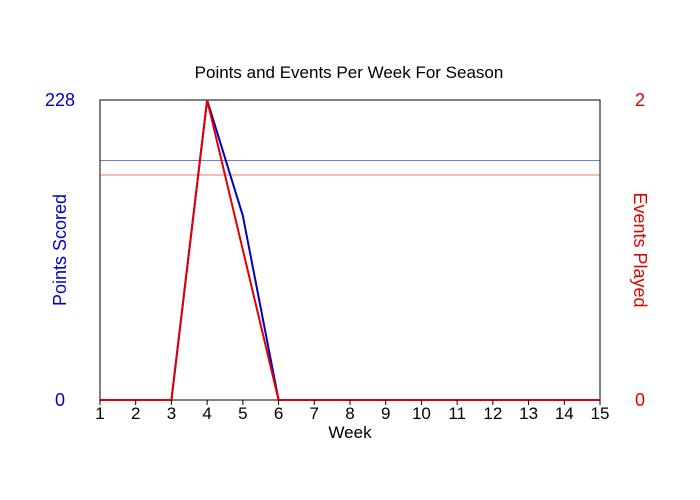  What do you see at coordinates (640, 249) in the screenshot?
I see `y-right-axis-label: Events Played` at bounding box center [640, 249].